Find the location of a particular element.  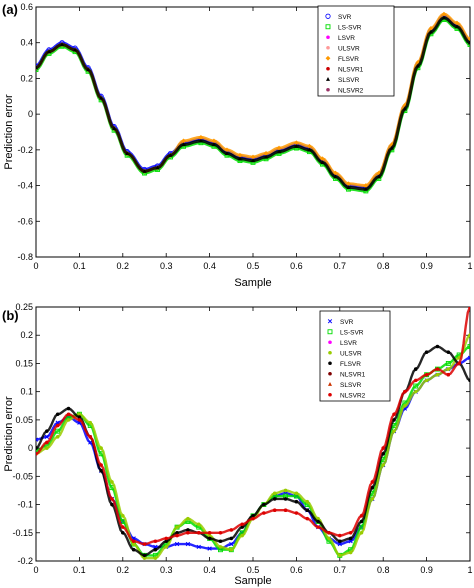

y-tick-label: 0.15 is located at coordinates (24, 363).